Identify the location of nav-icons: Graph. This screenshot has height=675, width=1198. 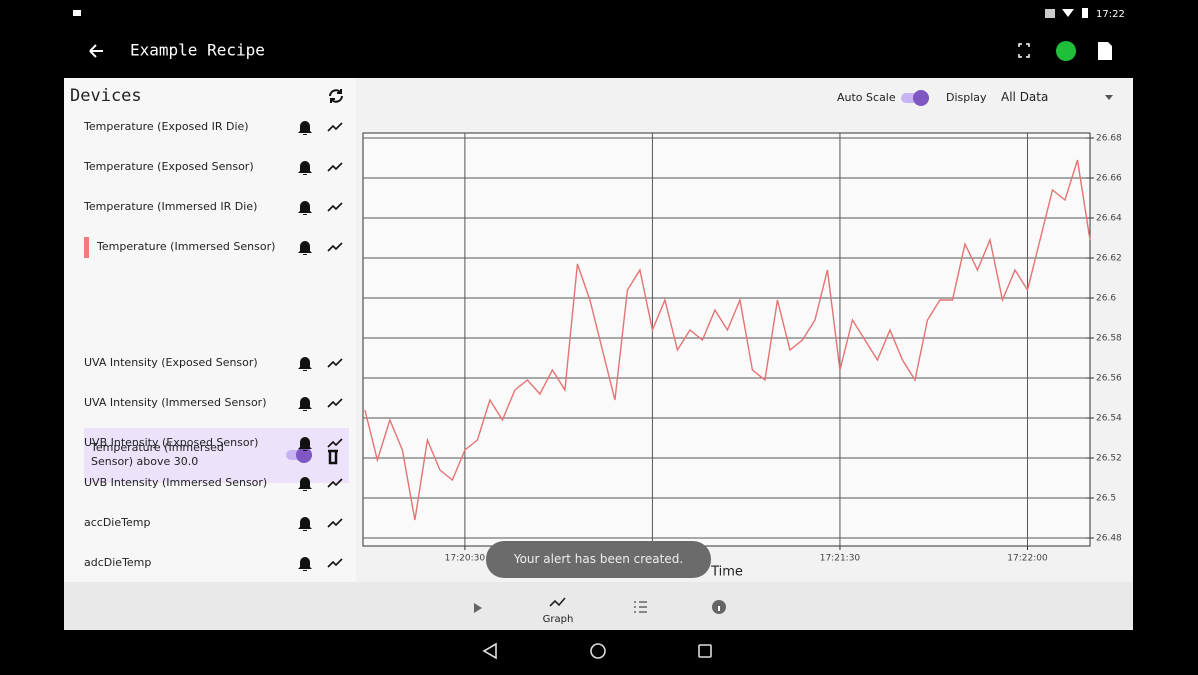
(600, 611).